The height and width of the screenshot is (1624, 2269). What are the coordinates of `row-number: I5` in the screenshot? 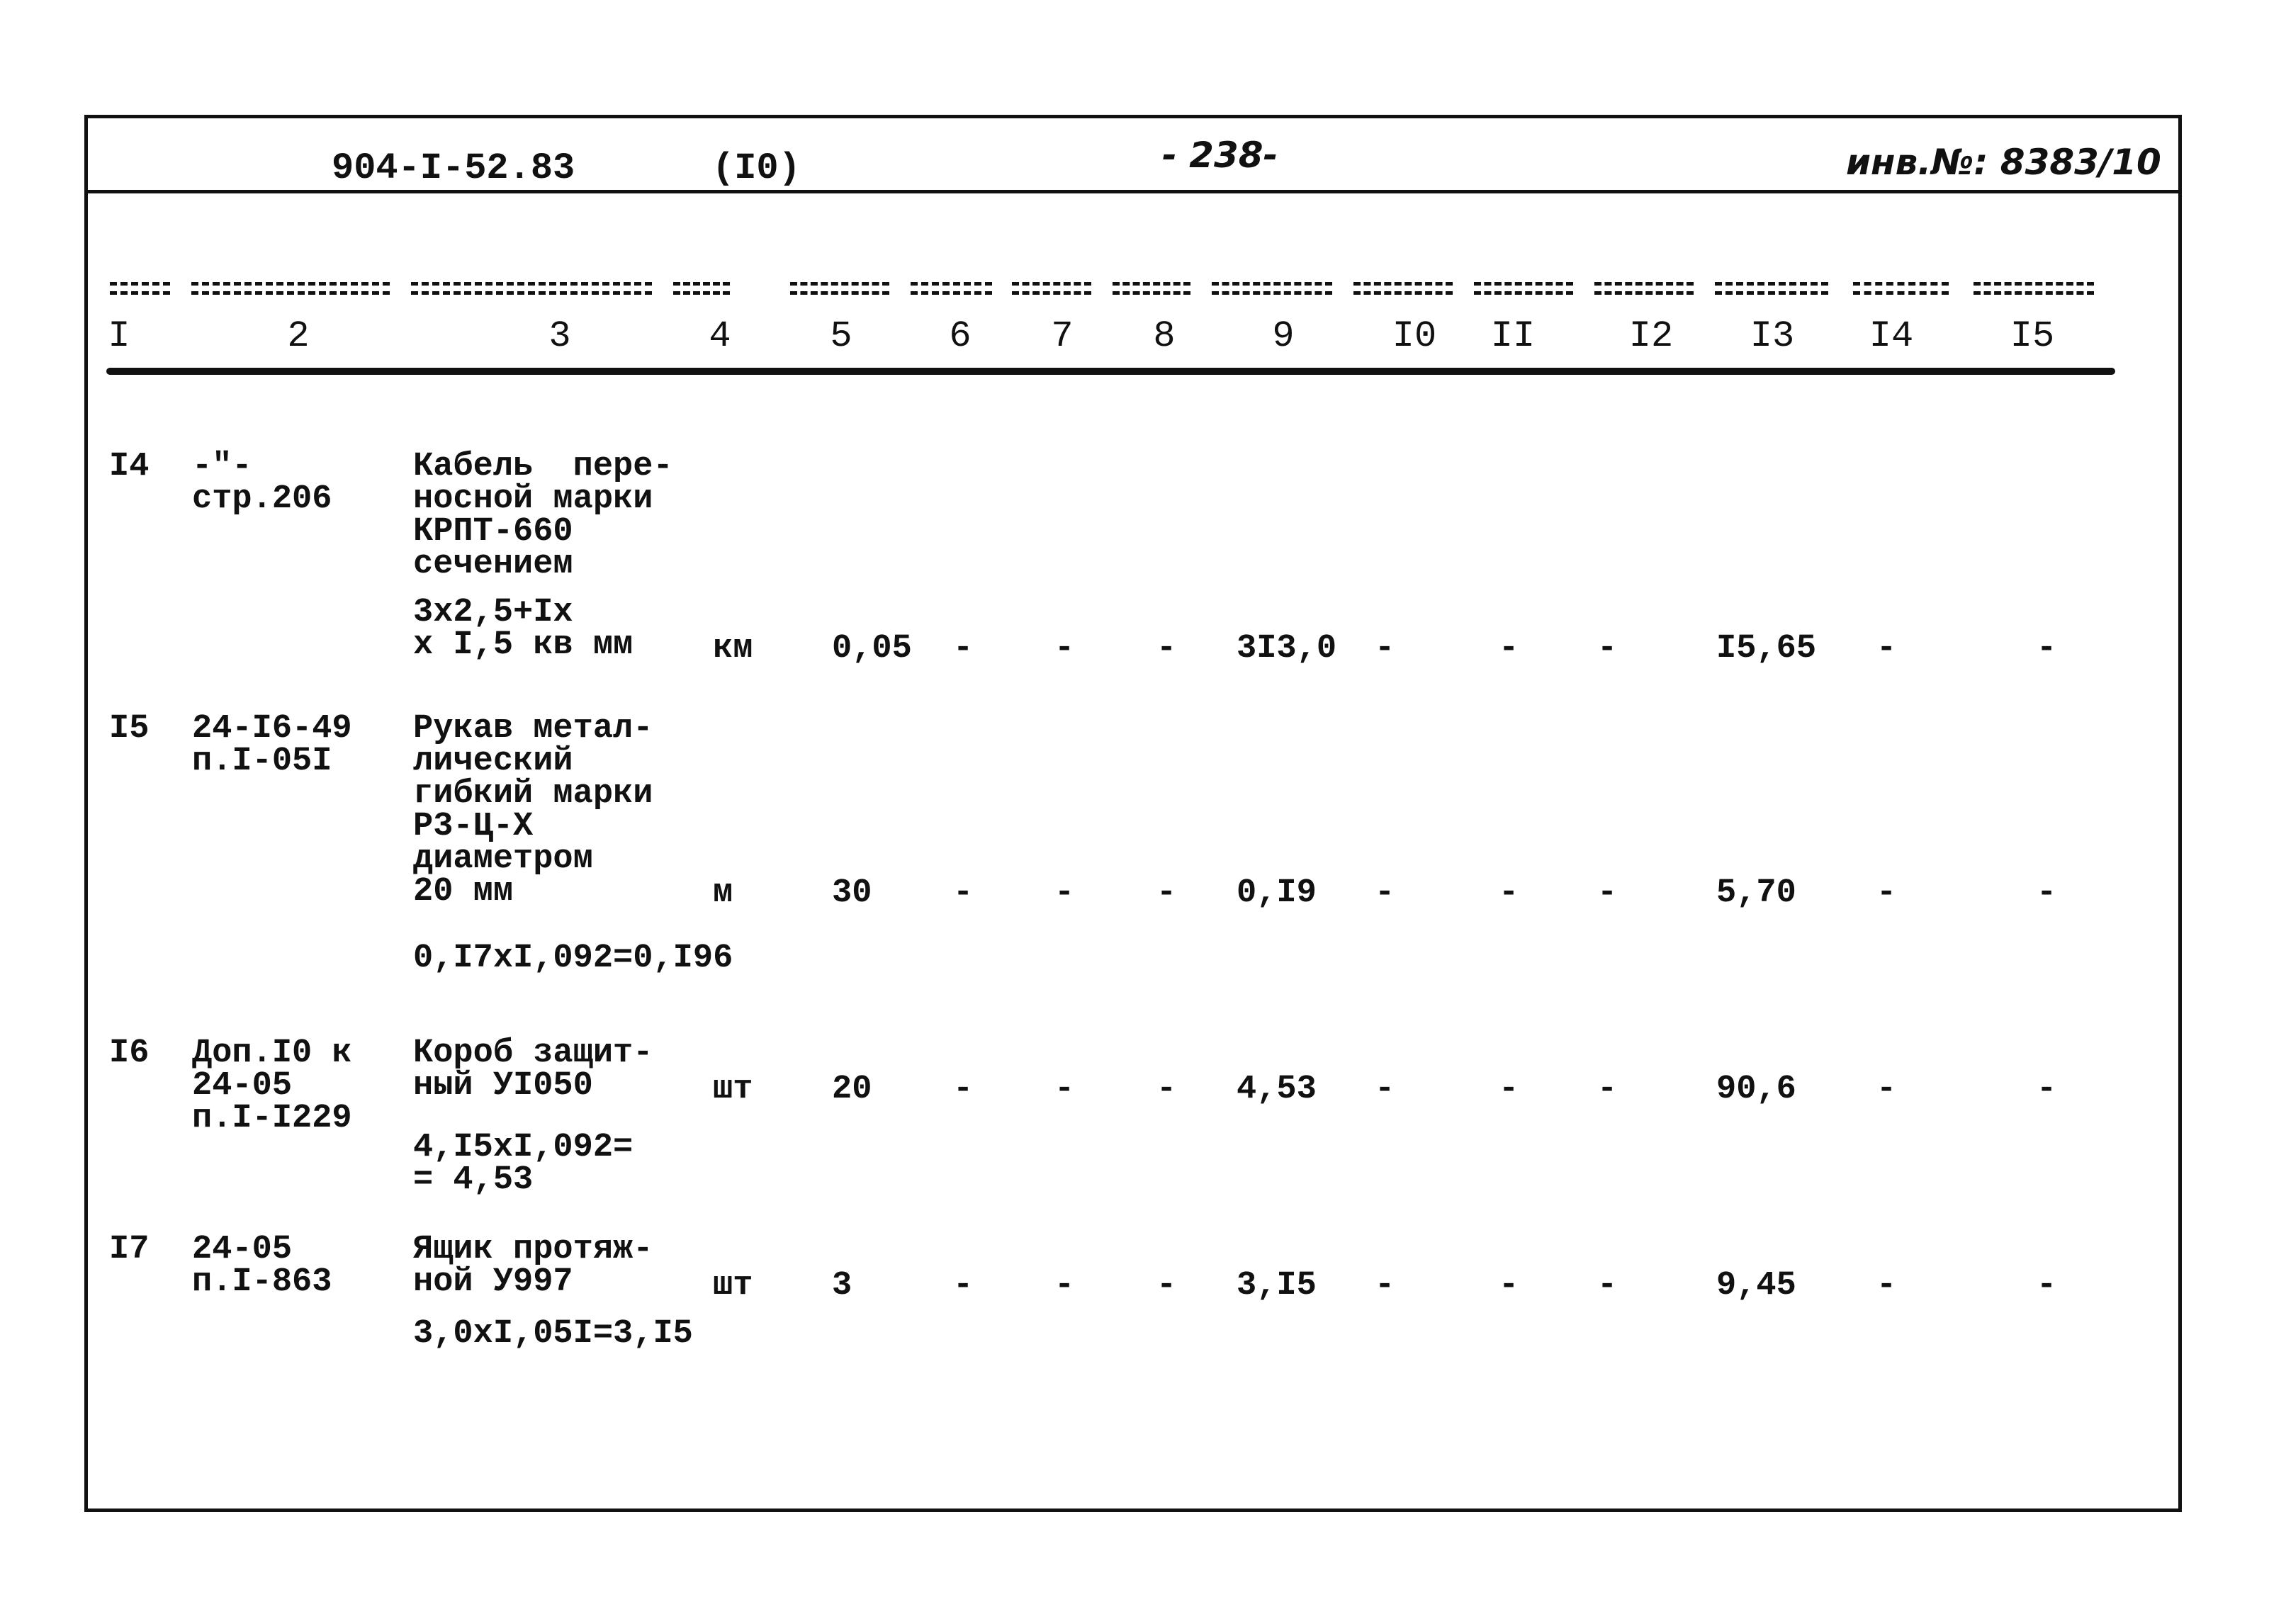 It's located at (129, 729).